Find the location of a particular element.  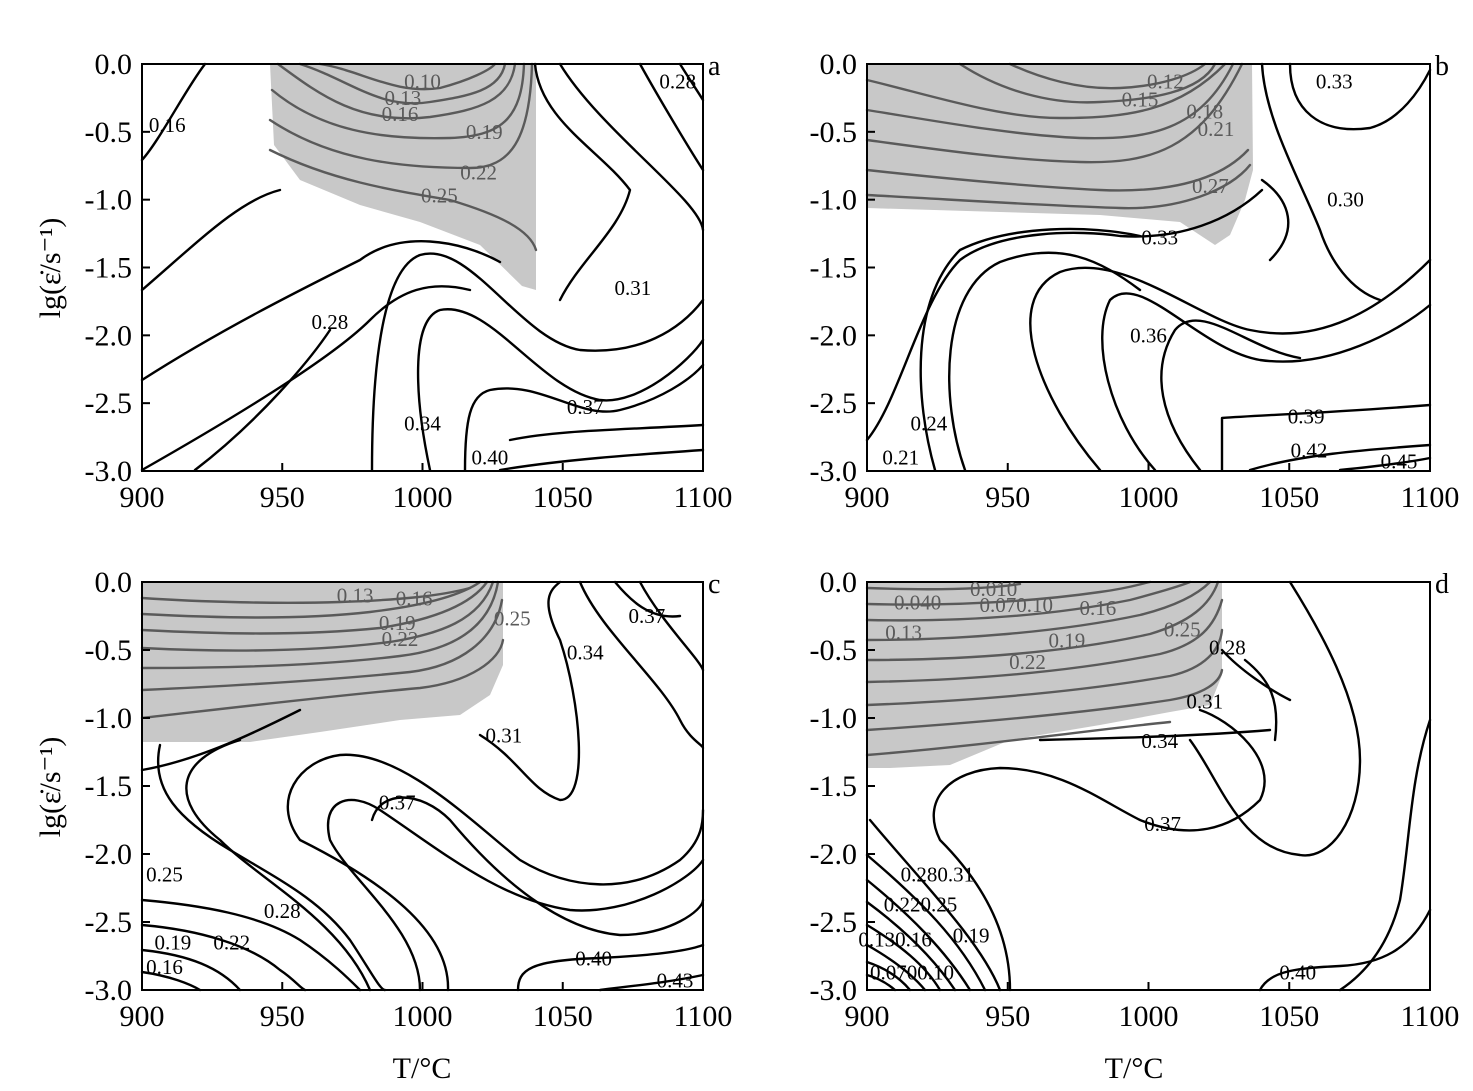

contour-label: 0.31 is located at coordinates (1204, 702).